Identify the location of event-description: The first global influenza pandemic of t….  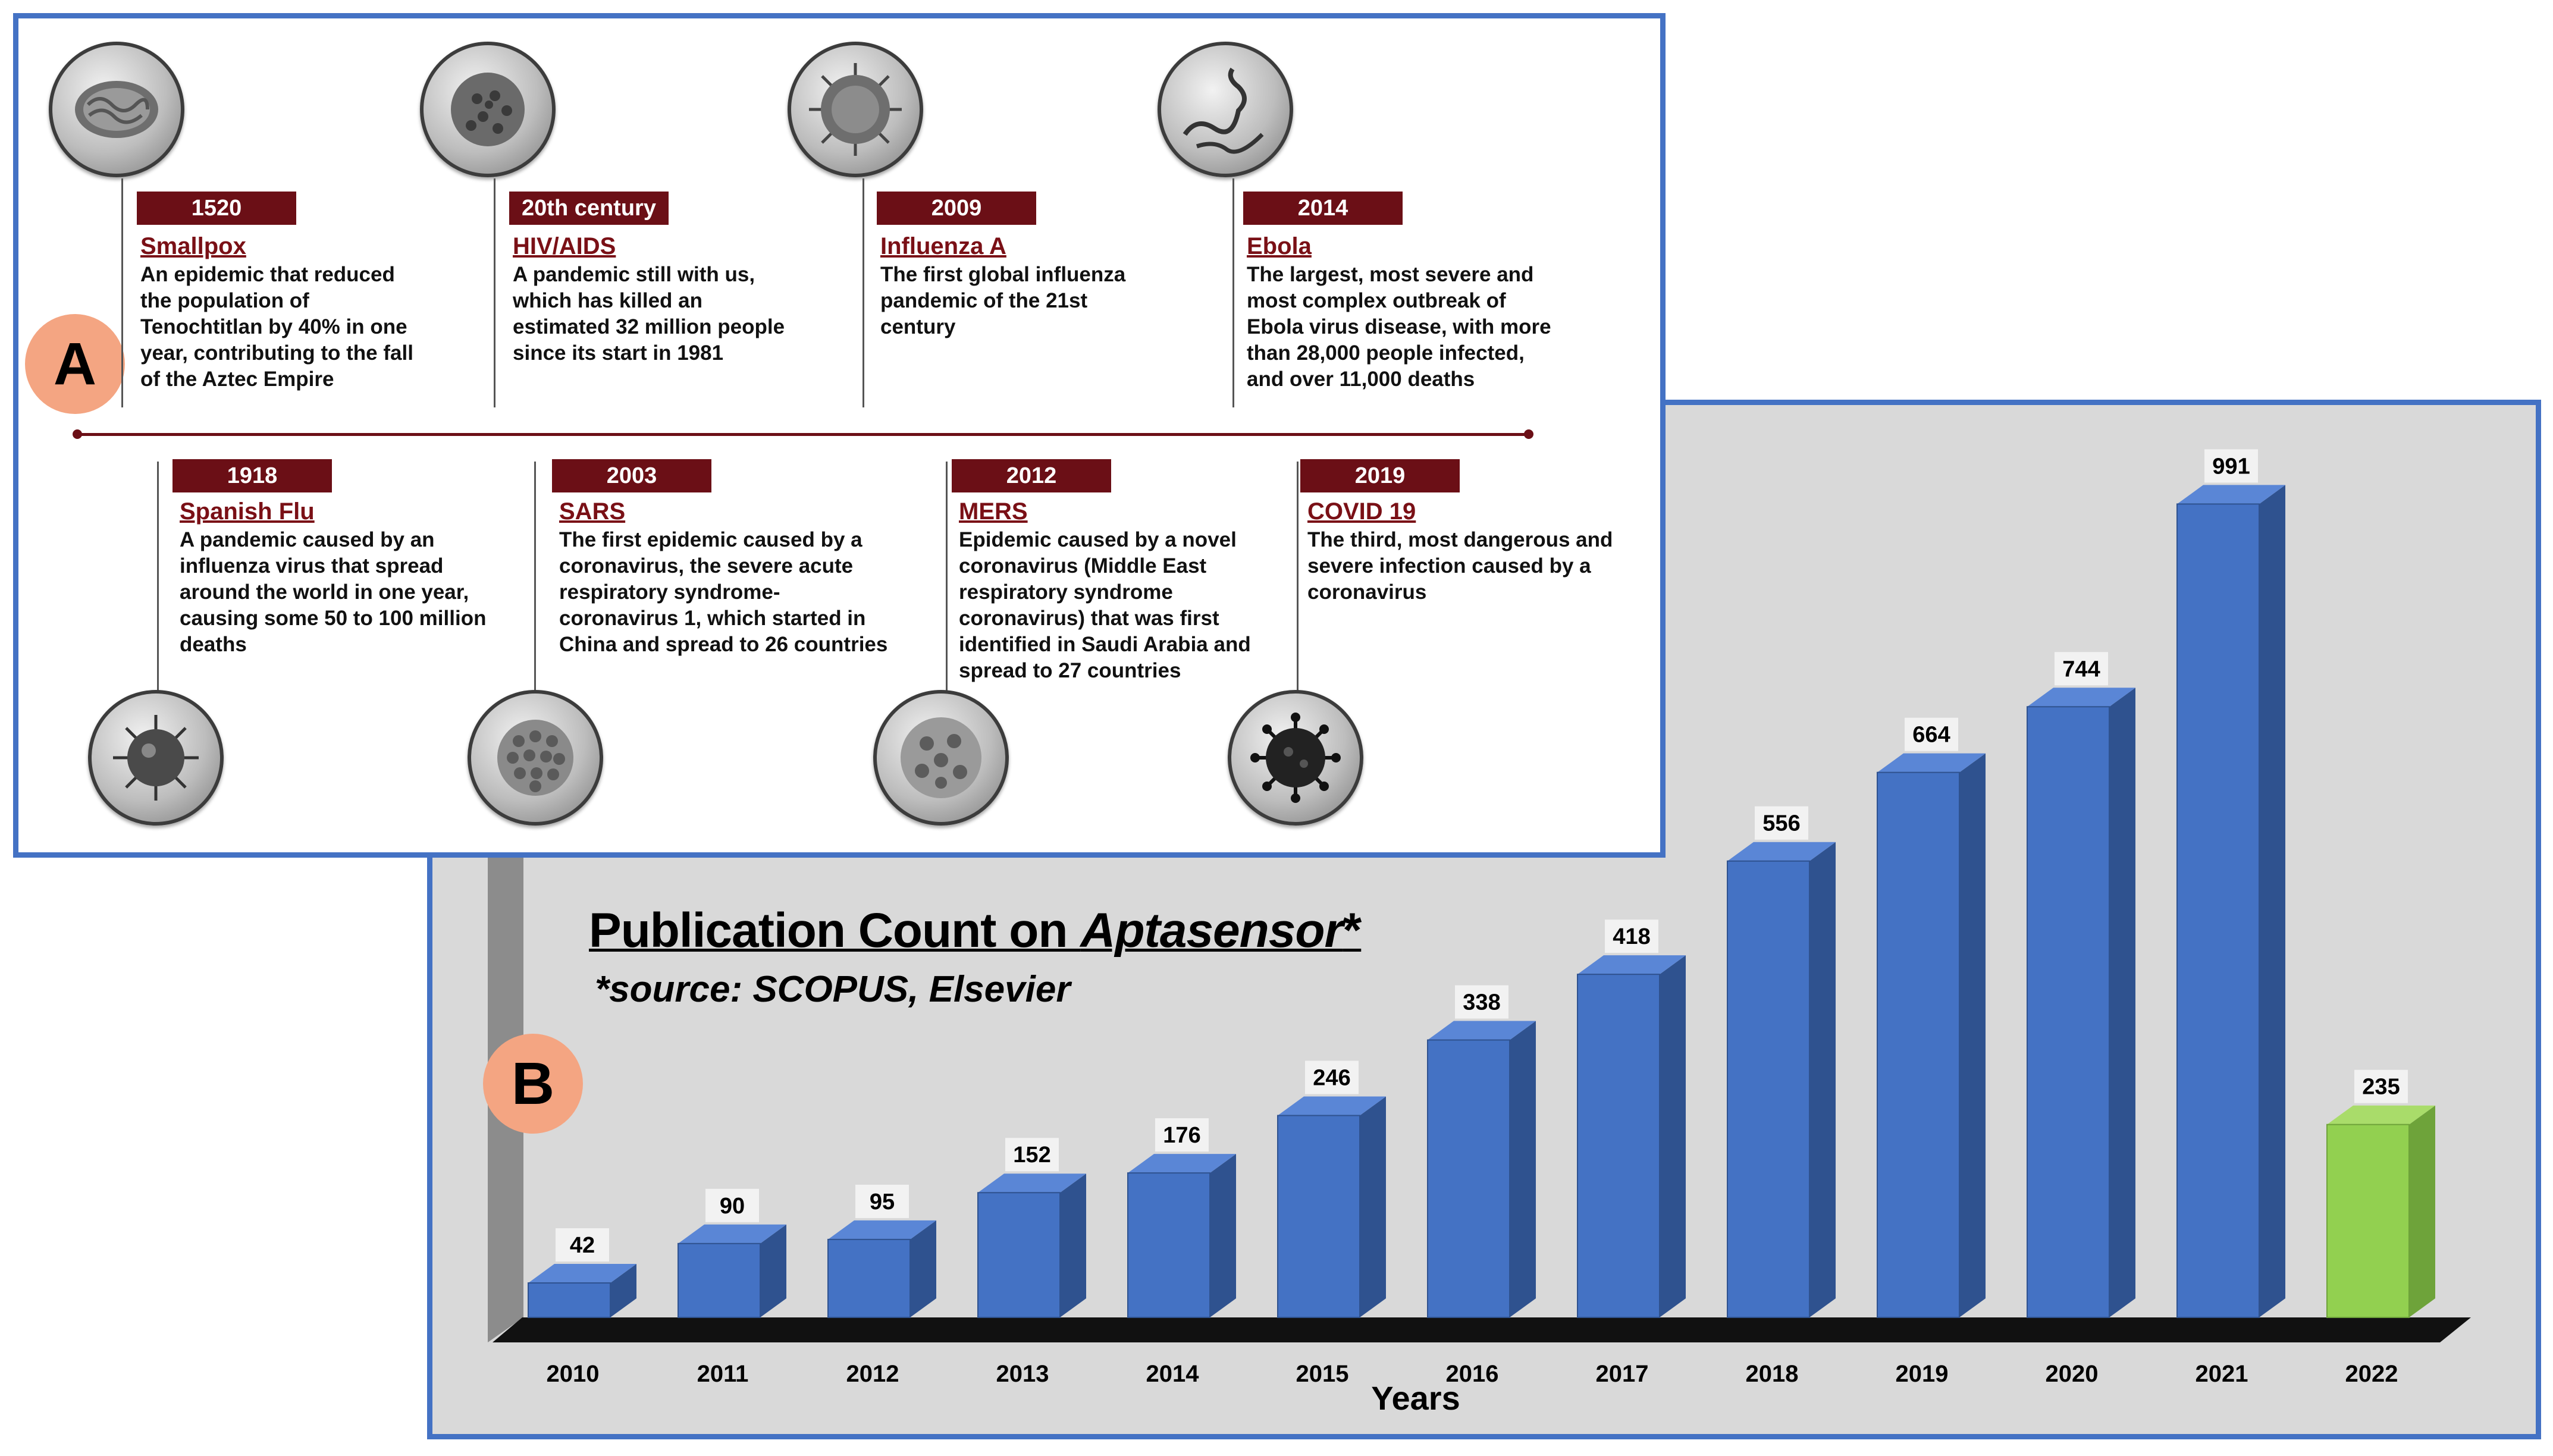
(1003, 300).